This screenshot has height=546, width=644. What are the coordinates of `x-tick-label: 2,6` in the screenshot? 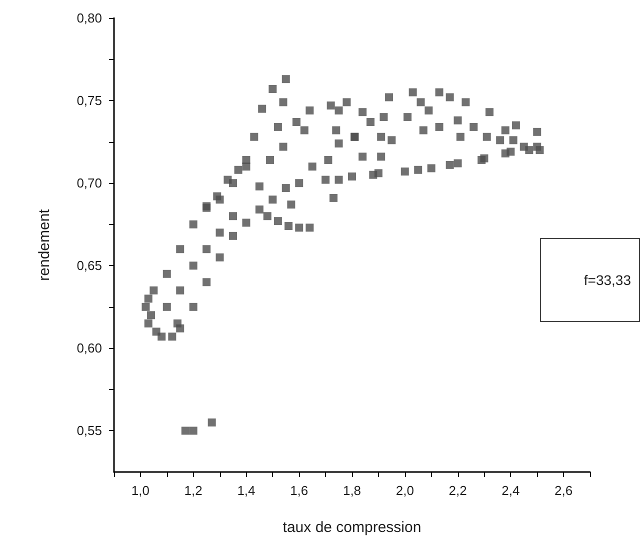 It's located at (563, 490).